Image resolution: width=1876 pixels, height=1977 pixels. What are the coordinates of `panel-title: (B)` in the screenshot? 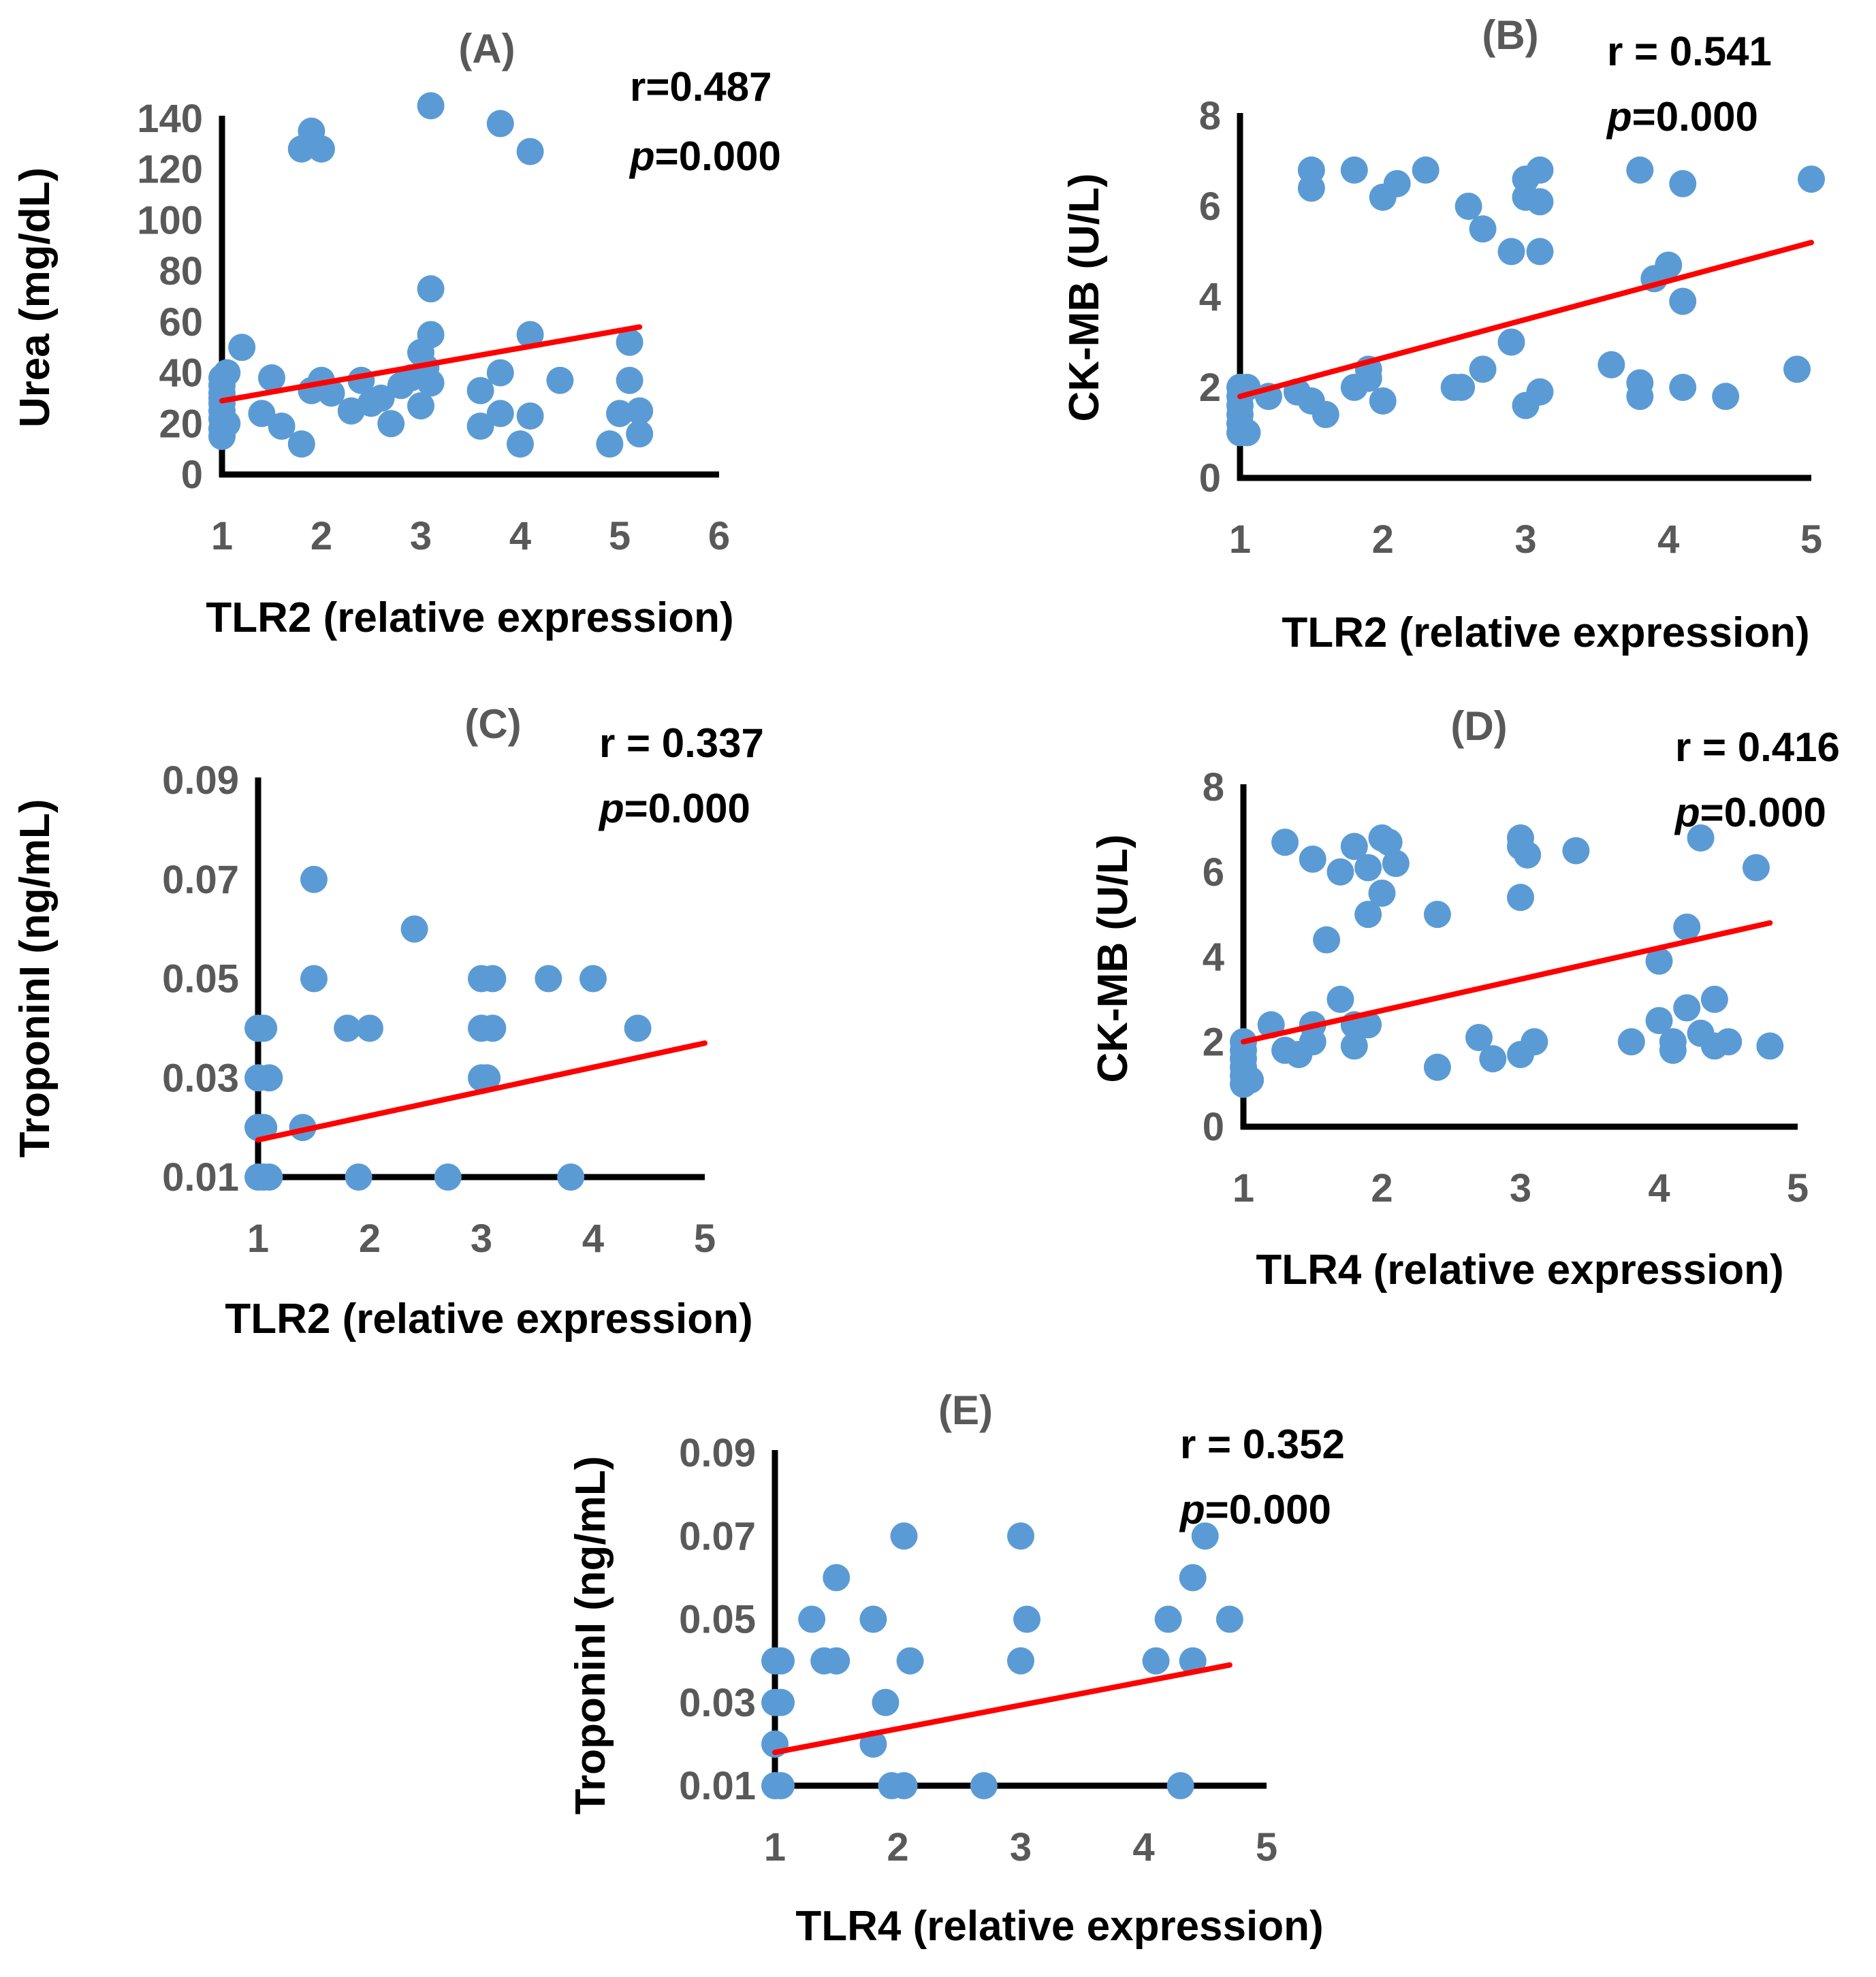 It's located at (1510, 35).